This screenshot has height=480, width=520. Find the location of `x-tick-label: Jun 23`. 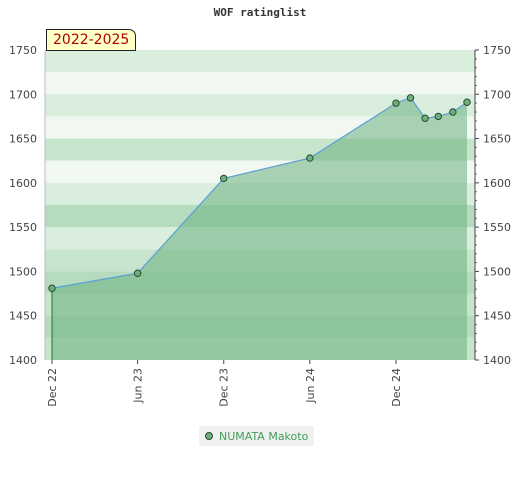

x-tick-label: Jun 23 is located at coordinates (138, 386).